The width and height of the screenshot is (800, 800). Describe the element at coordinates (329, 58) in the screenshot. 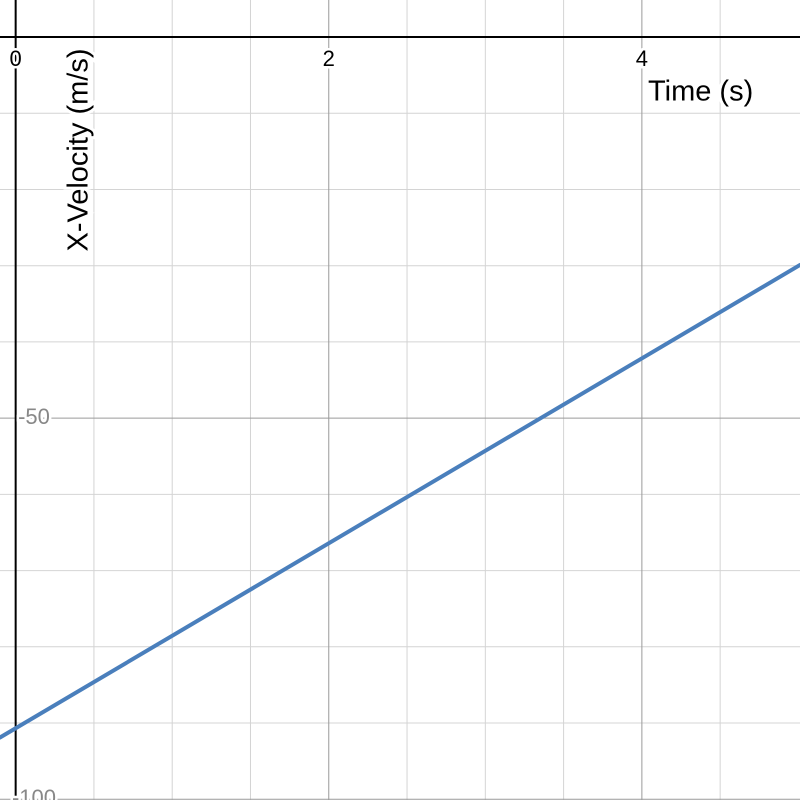

I see `x-tick-label: 2` at that location.